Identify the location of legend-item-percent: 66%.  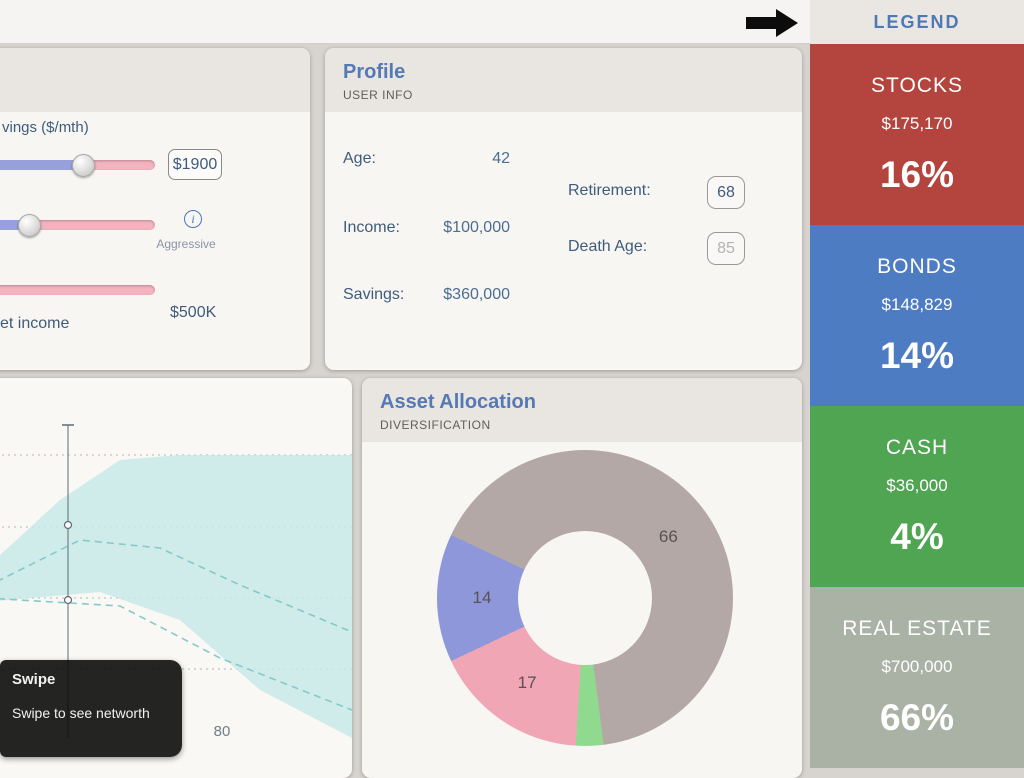
(917, 717).